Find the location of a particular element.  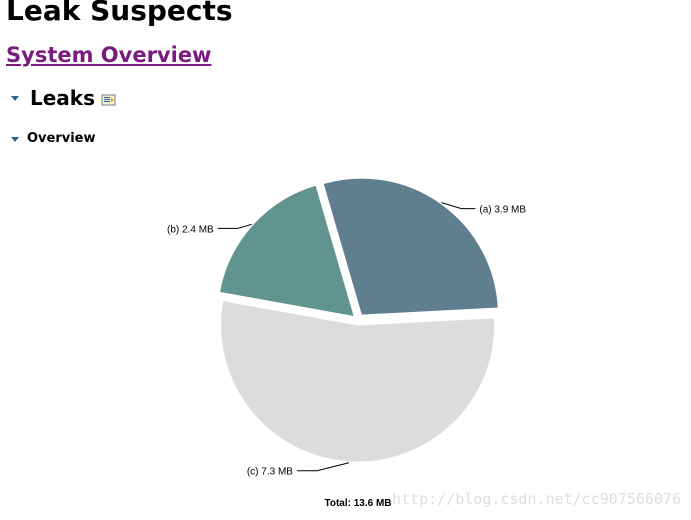

pie-slice-label-c: (c) 7.3 MB is located at coordinates (270, 472).